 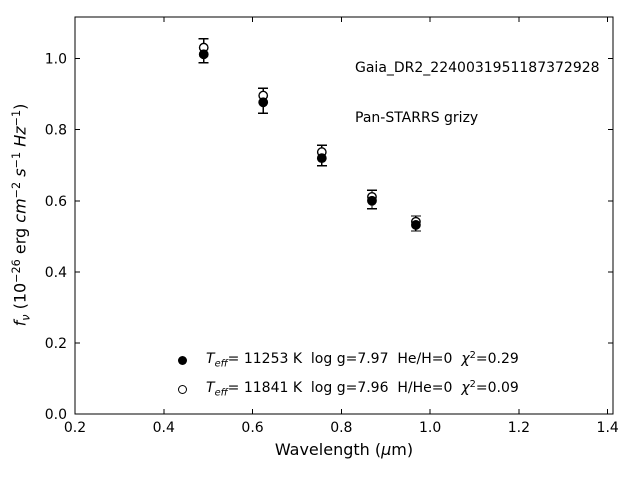 I want to click on legend-label-filled-model: Teff= 11253 K log g=7.97 He/H=0 χ2=0.29, so click(x=362, y=359).